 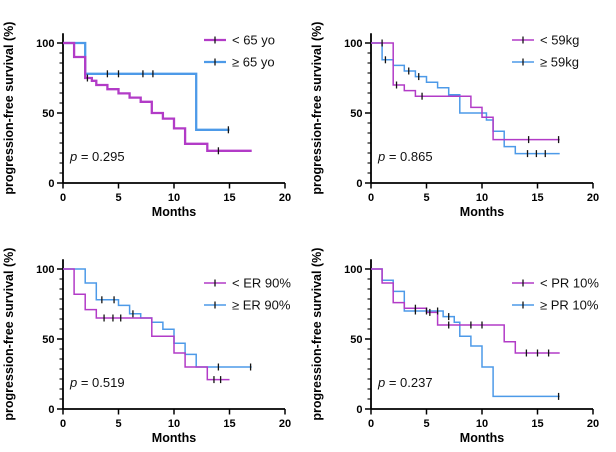 I want to click on legend-label: ≥ PR 10%, so click(x=569, y=305).